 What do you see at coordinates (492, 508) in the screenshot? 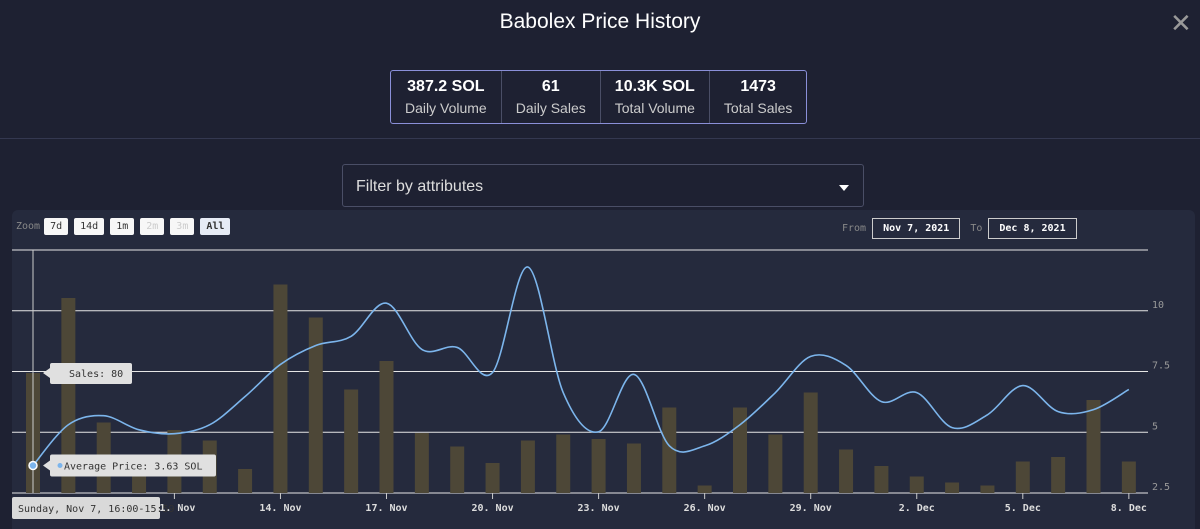
I see `x-tick-label: 20. Nov` at bounding box center [492, 508].